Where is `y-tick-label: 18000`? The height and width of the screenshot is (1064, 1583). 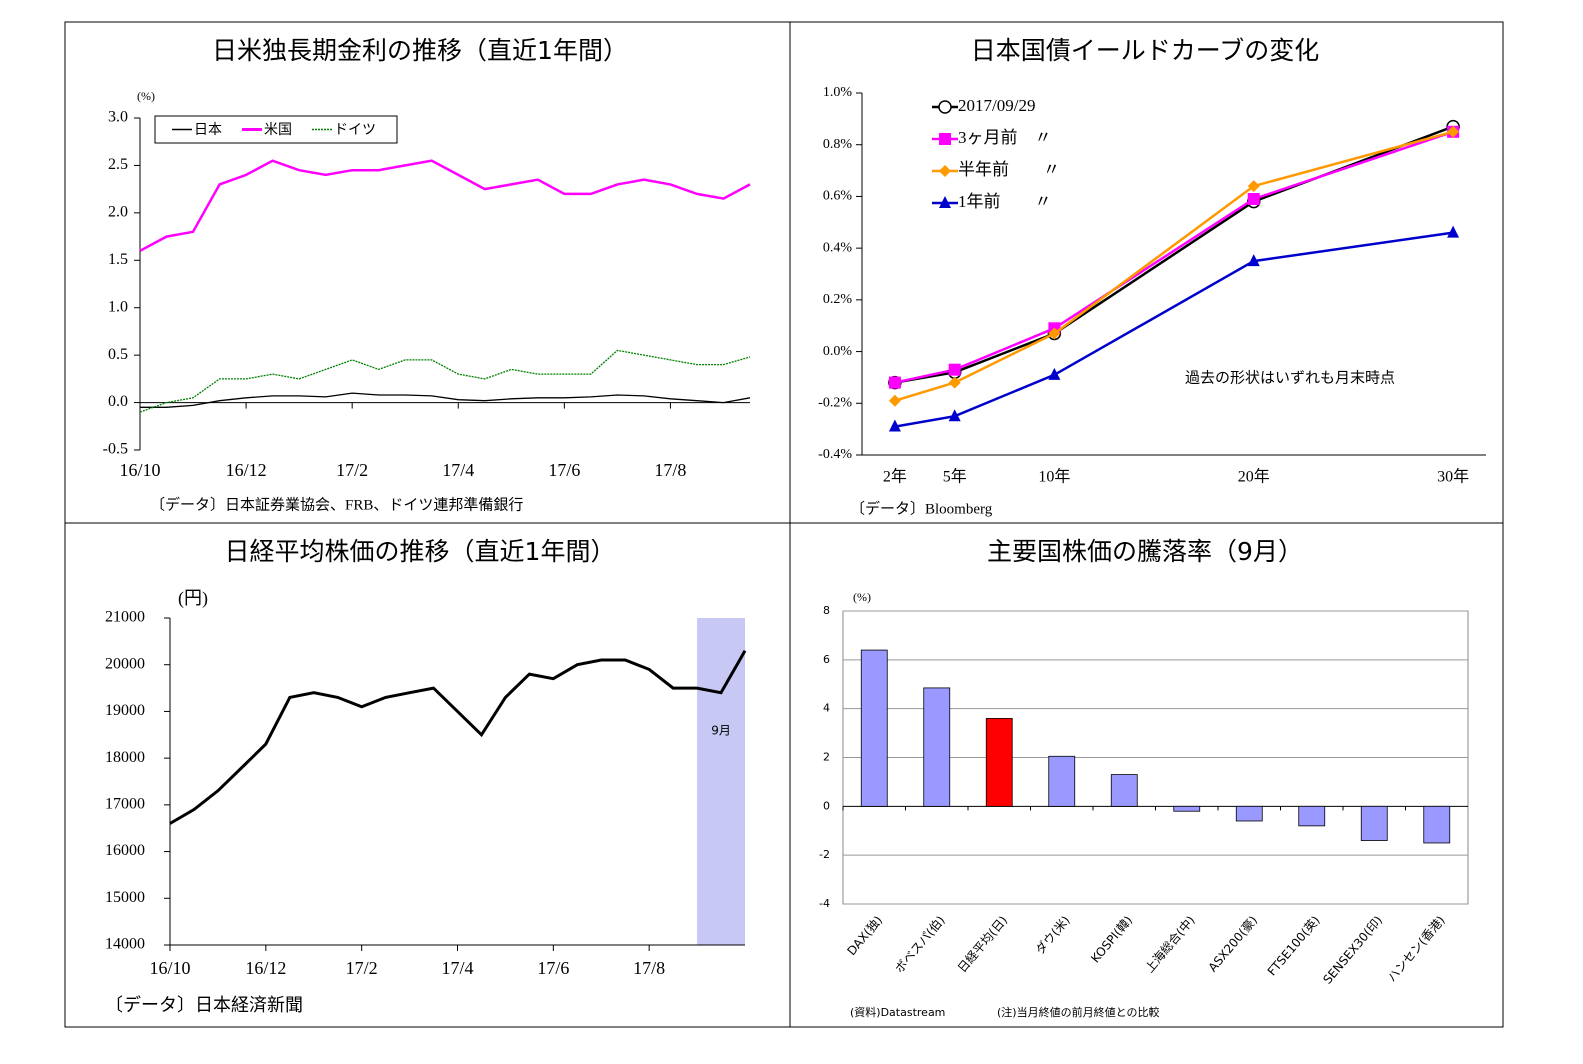 y-tick-label: 18000 is located at coordinates (125, 757).